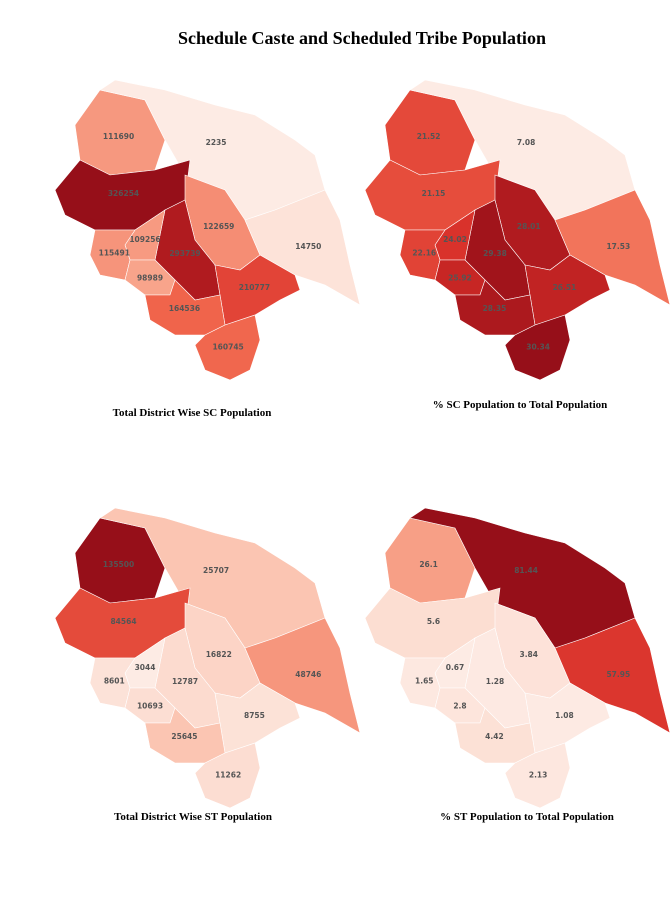  Describe the element at coordinates (144, 239) in the screenshot. I see `district-label: 109256` at that location.